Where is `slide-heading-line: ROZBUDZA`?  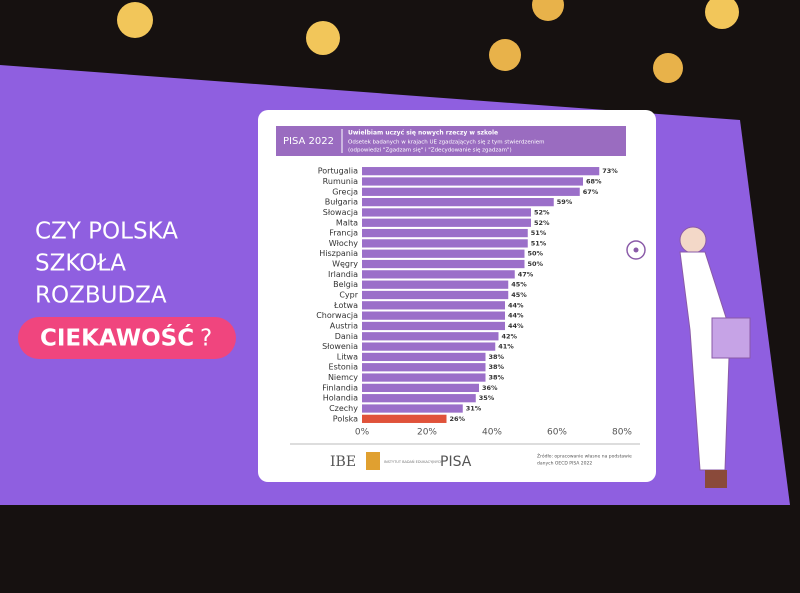 slide-heading-line: ROZBUDZA is located at coordinates (101, 296).